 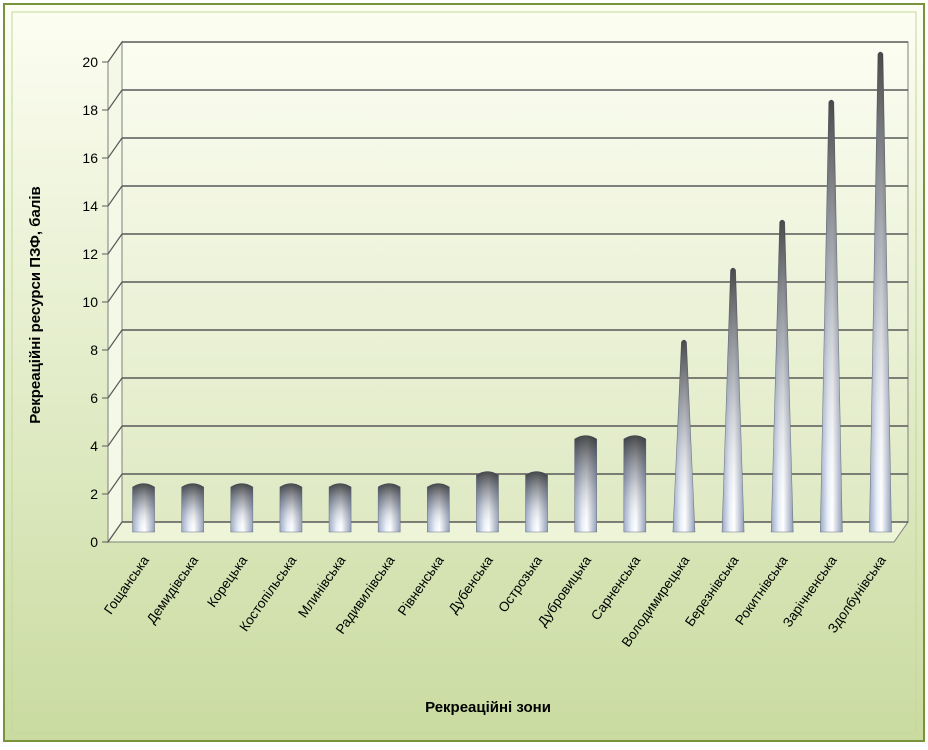 I want to click on y-tick-label: 18, so click(x=90, y=110).